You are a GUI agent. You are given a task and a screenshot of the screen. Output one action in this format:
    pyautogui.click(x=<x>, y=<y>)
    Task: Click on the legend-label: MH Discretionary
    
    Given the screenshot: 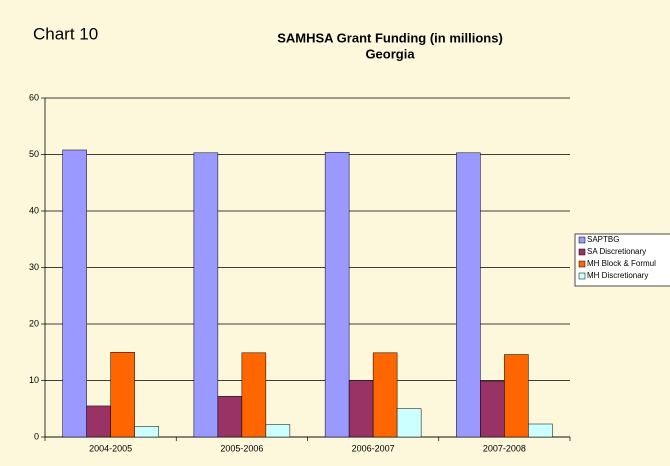 What is the action you would take?
    pyautogui.click(x=617, y=275)
    